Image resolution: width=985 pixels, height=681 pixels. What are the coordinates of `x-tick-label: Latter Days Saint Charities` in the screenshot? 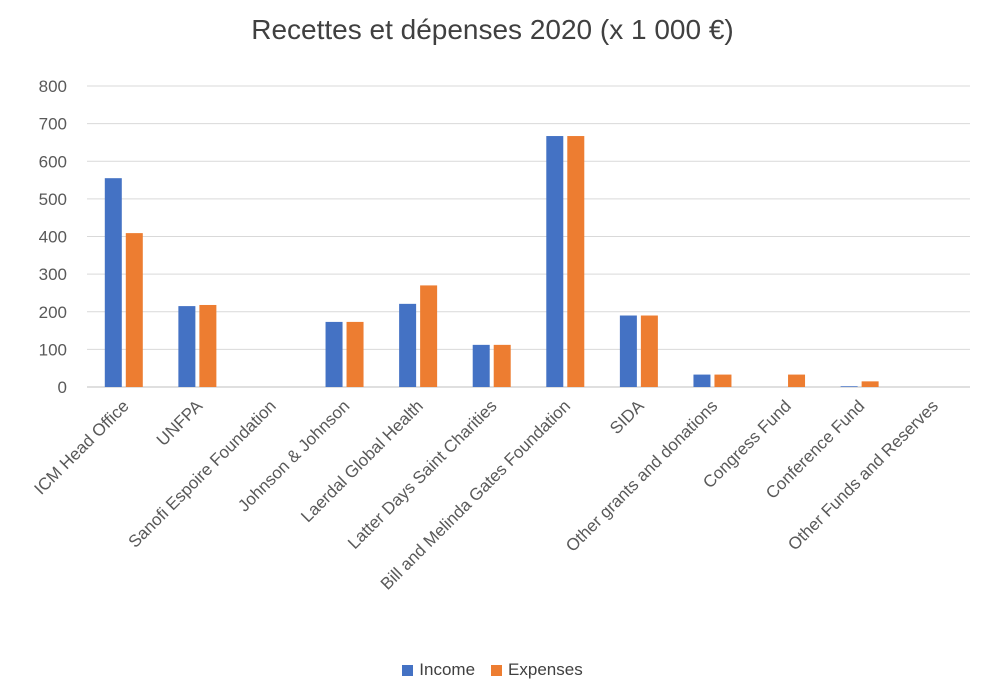 It's located at (422, 474).